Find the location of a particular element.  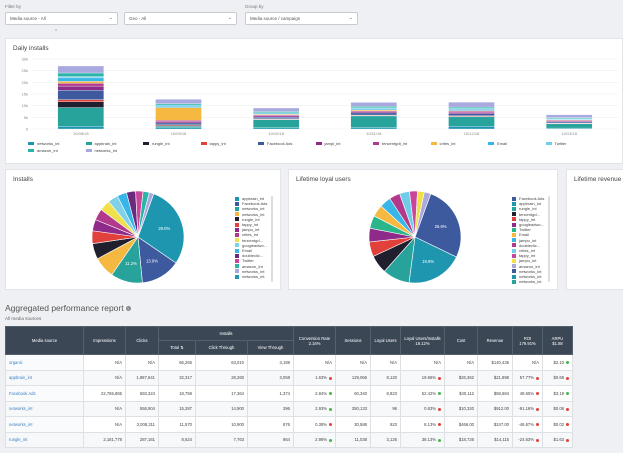

cell-impressions: N/A is located at coordinates (104, 408).